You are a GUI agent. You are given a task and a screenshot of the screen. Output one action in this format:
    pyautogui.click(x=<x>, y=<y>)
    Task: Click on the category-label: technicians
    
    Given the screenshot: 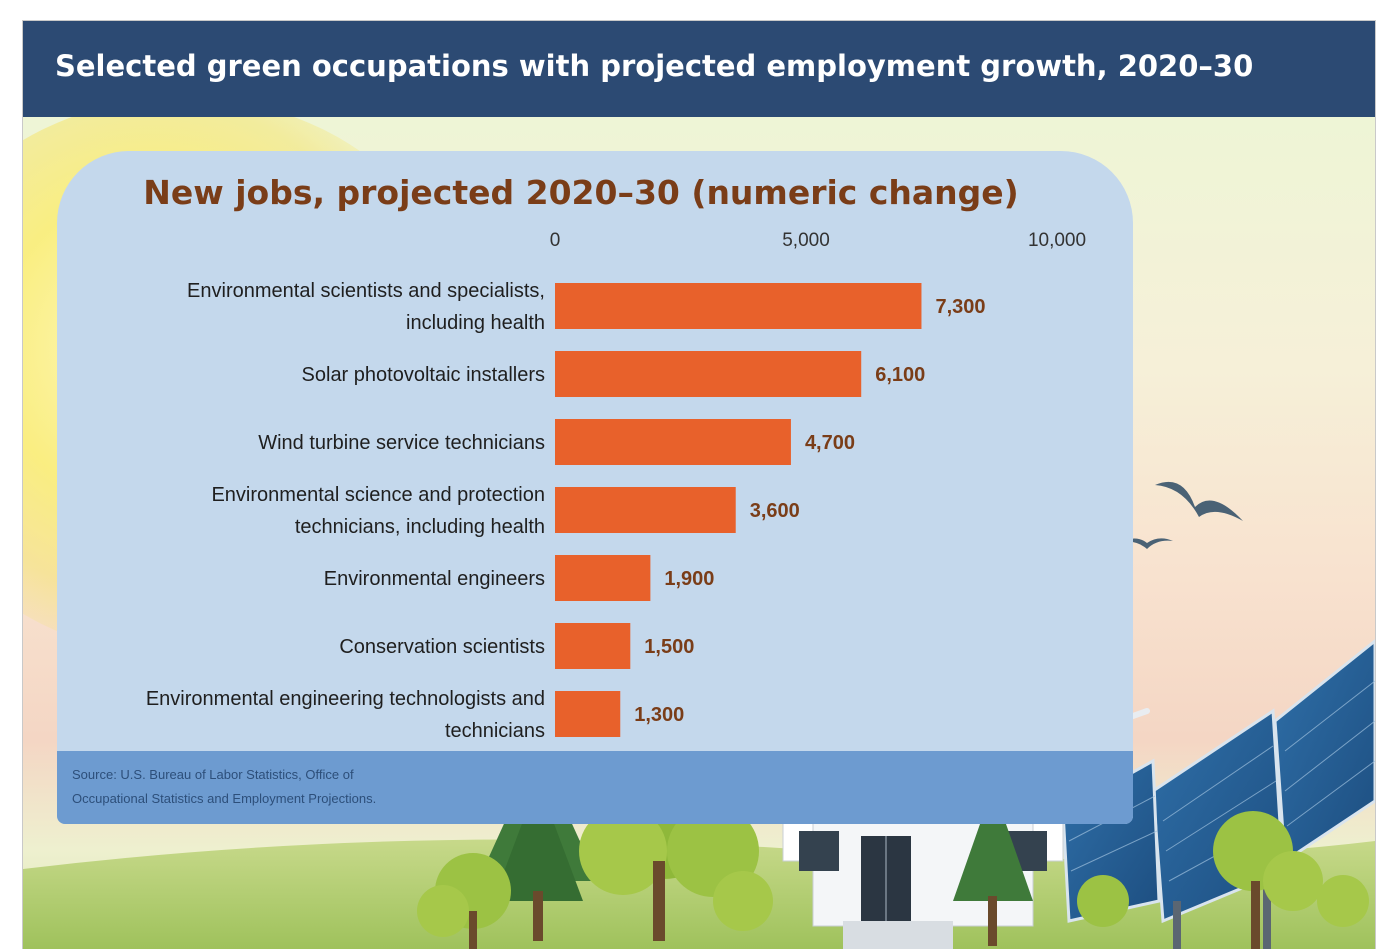 What is the action you would take?
    pyautogui.click(x=495, y=731)
    